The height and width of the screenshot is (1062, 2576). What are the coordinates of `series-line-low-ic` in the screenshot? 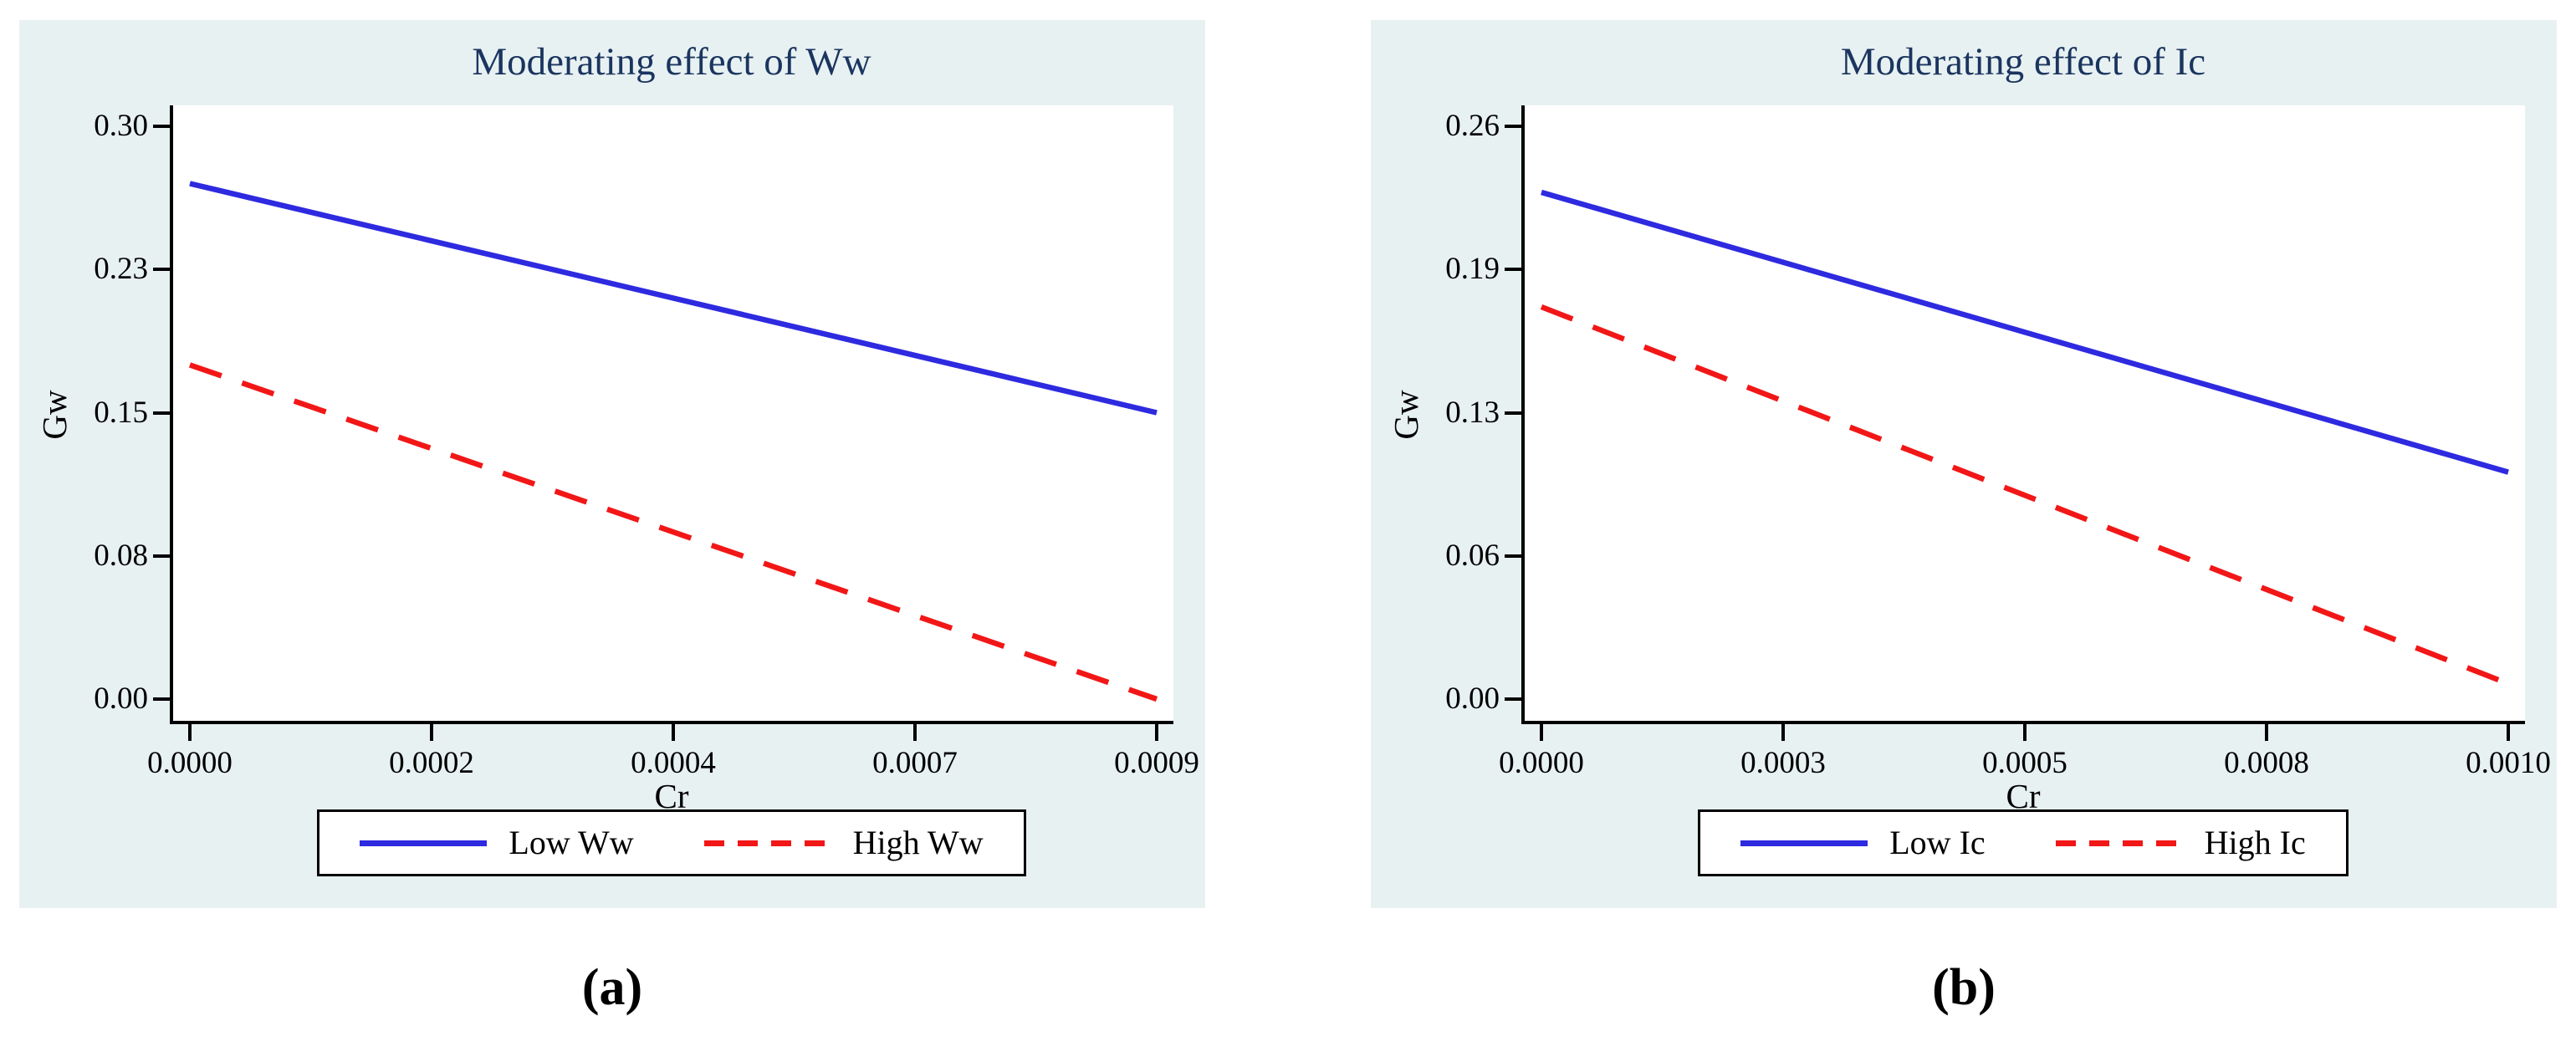 It's located at (2025, 332).